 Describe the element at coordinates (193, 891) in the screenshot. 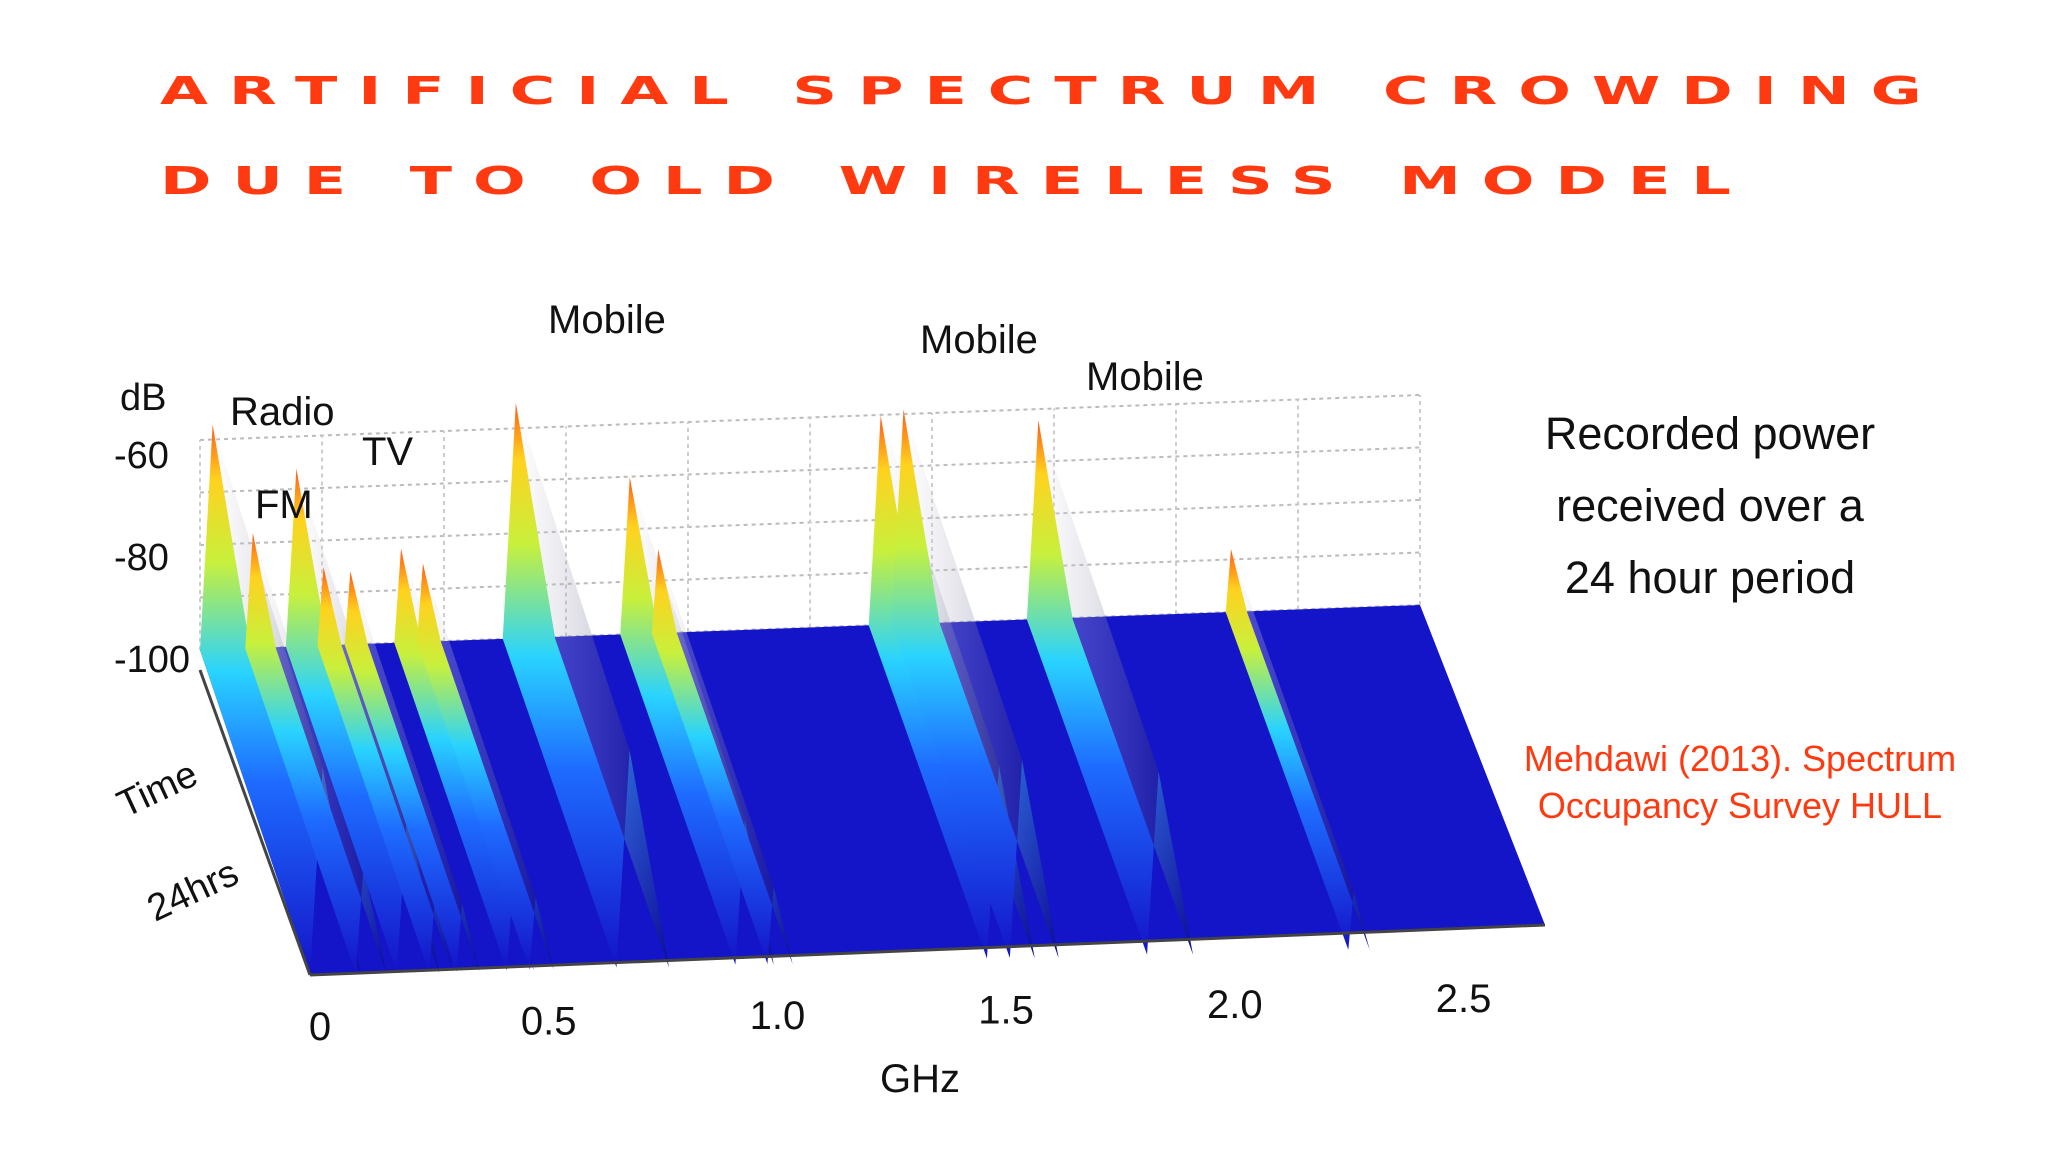

I see `time-axis-sublabel: 24hrs` at that location.